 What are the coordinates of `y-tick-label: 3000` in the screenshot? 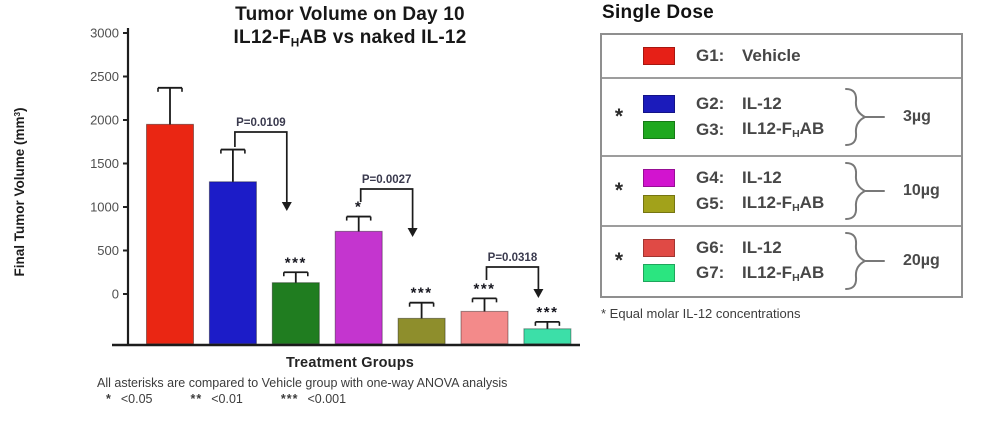 It's located at (104, 33).